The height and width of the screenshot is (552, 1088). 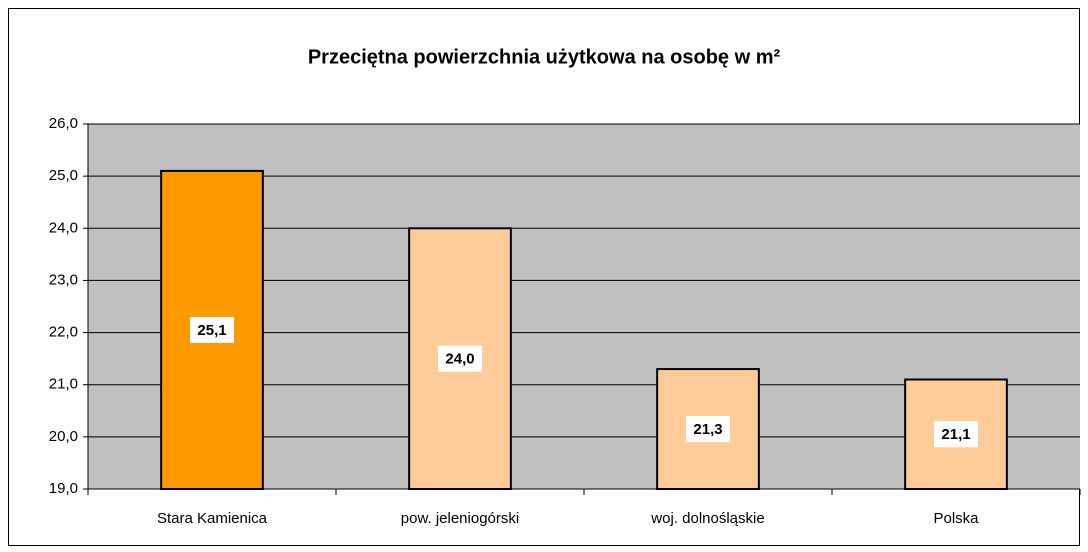 What do you see at coordinates (63, 123) in the screenshot?
I see `y-tick-label: 26,0` at bounding box center [63, 123].